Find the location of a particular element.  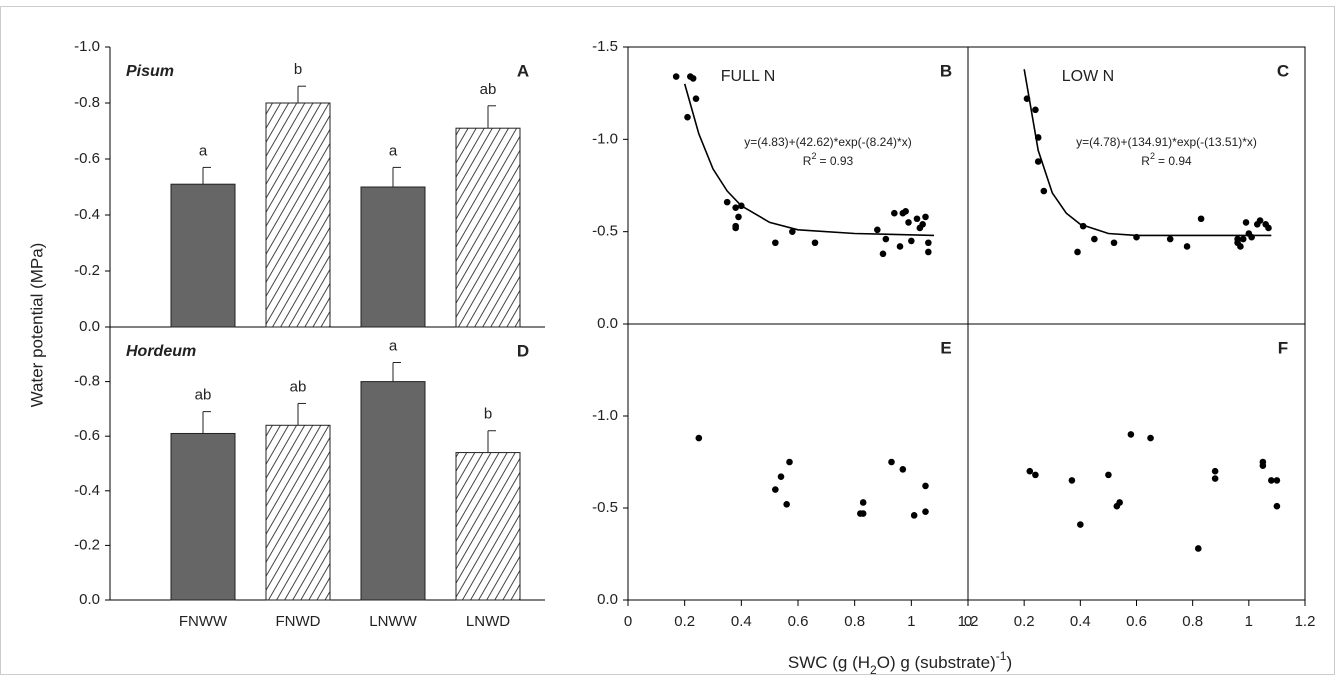

y-tick-label: -0.5 is located at coordinates (605, 507).